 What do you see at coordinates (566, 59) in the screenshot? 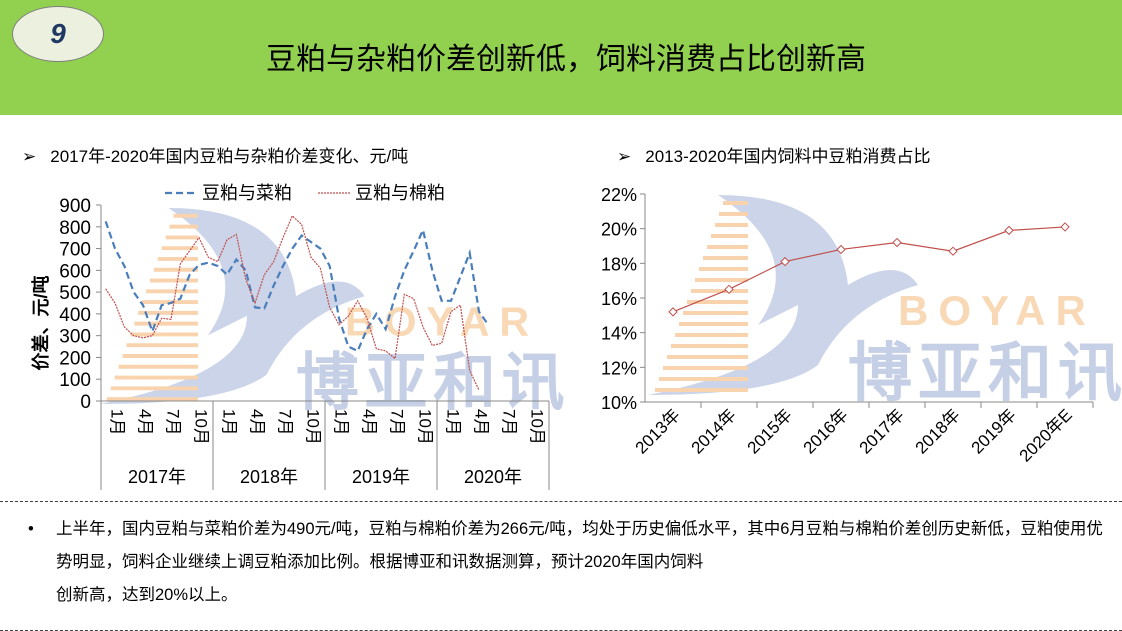
I see `slide-title: 豆粕与杂粕价差创新低，饲料消费占比创新高` at bounding box center [566, 59].